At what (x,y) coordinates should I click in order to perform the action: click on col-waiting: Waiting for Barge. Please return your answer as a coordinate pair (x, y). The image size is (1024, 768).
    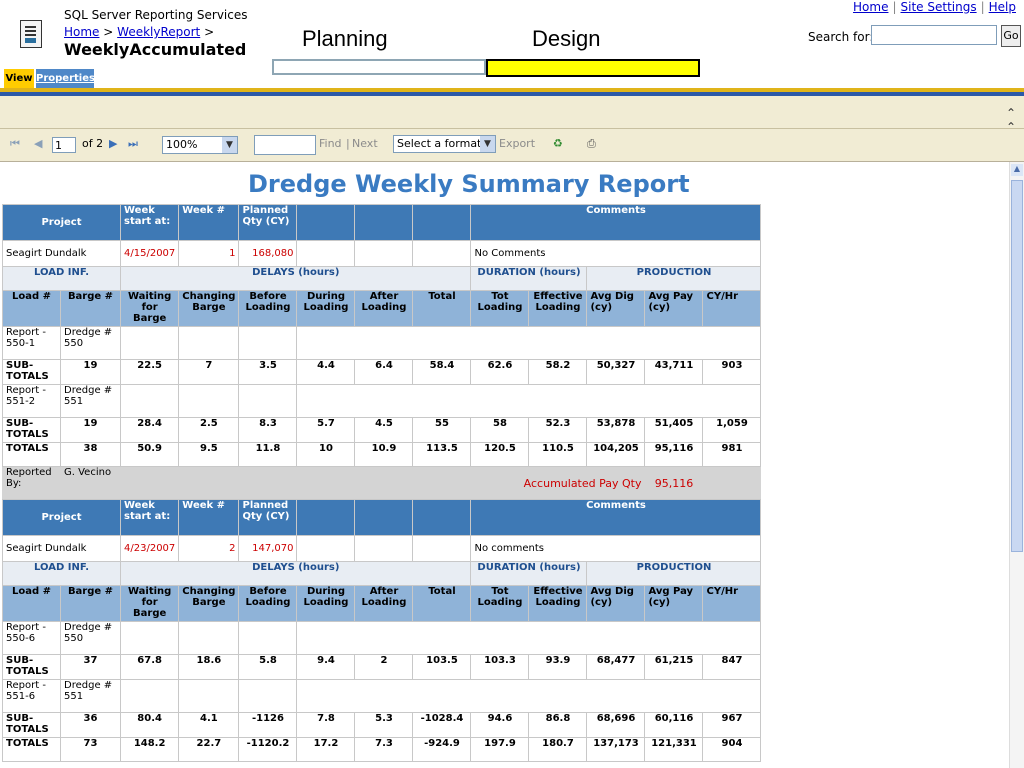
    Looking at the image, I should click on (149, 603).